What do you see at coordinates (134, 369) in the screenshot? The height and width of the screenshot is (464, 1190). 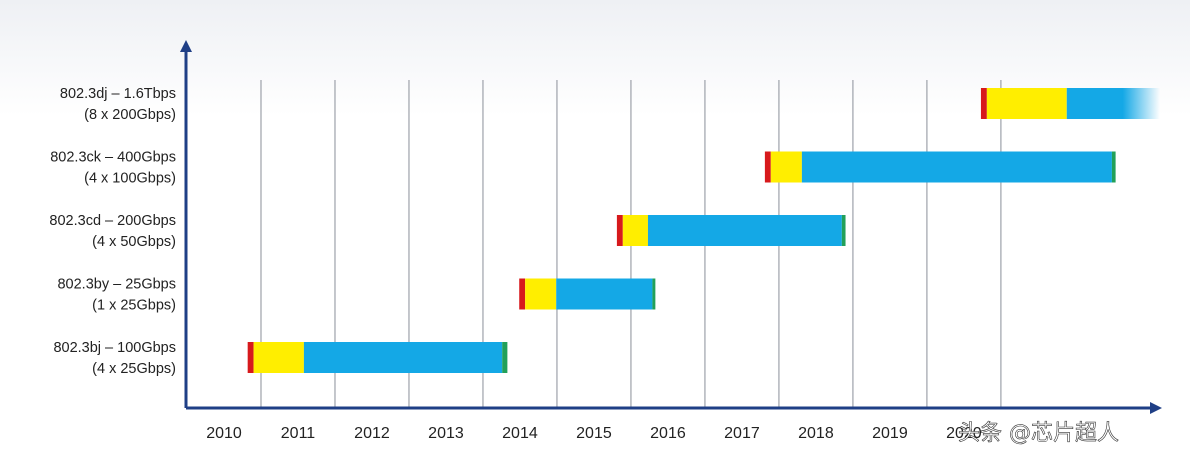 I see `row-label: (4 x 25Gbps)` at bounding box center [134, 369].